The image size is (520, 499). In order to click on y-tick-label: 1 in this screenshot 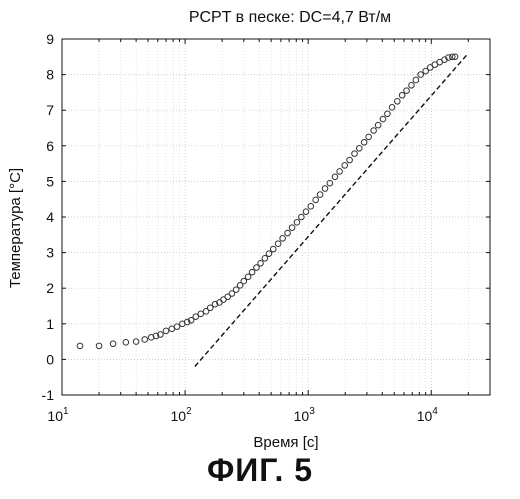, I will do `click(50, 324)`.